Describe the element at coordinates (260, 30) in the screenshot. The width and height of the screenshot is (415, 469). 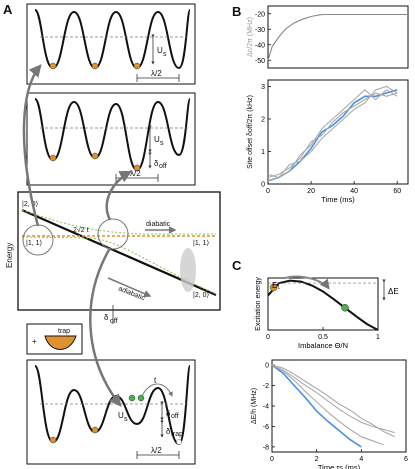
I see `y-tick-label: -30` at that location.